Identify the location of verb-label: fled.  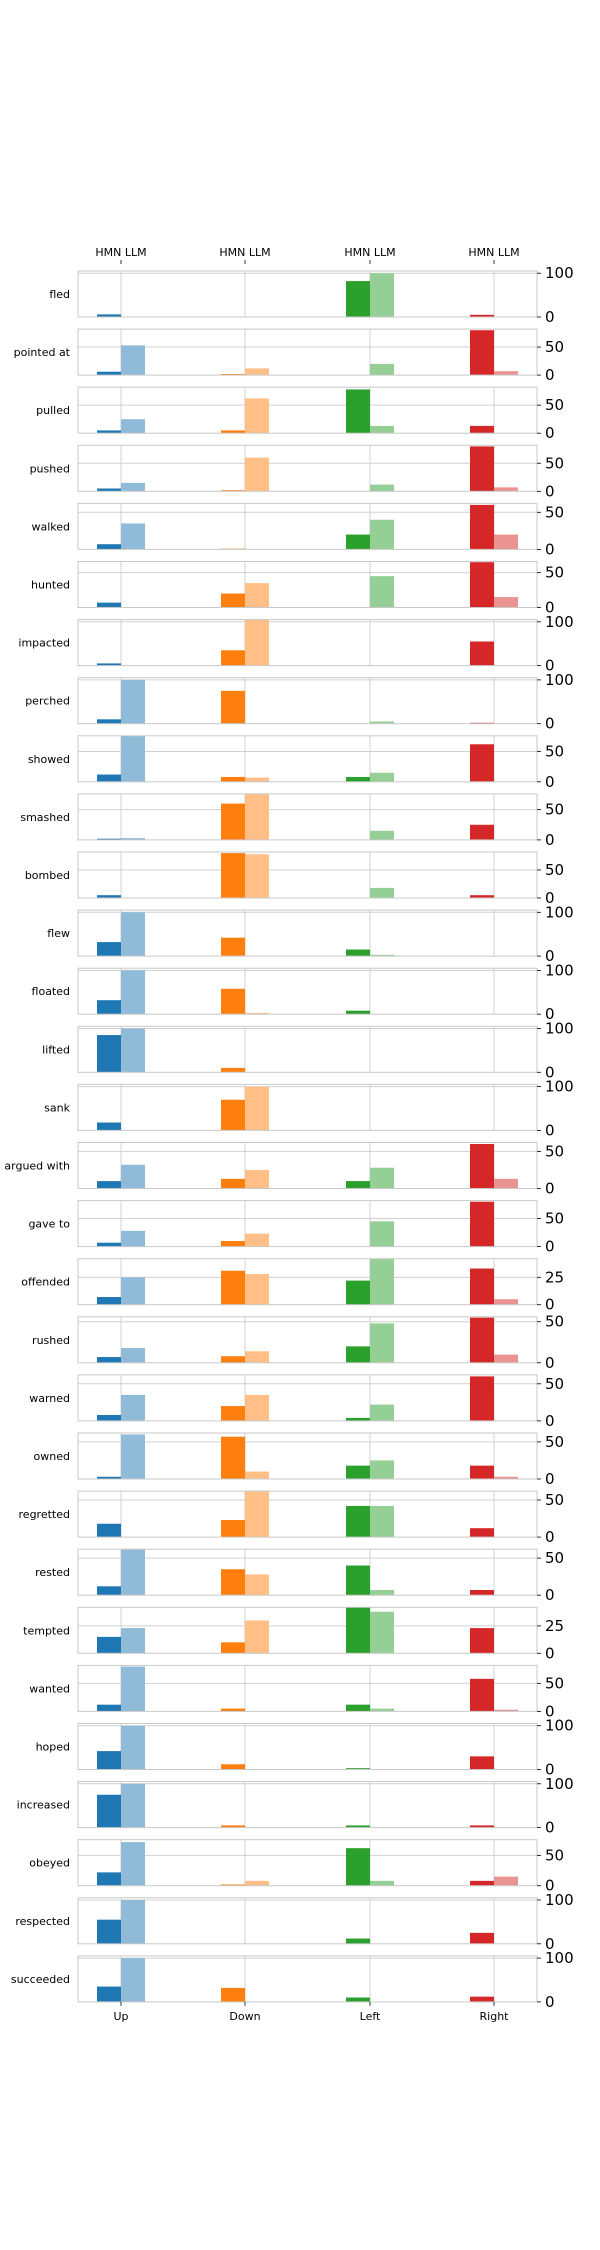
(59, 294).